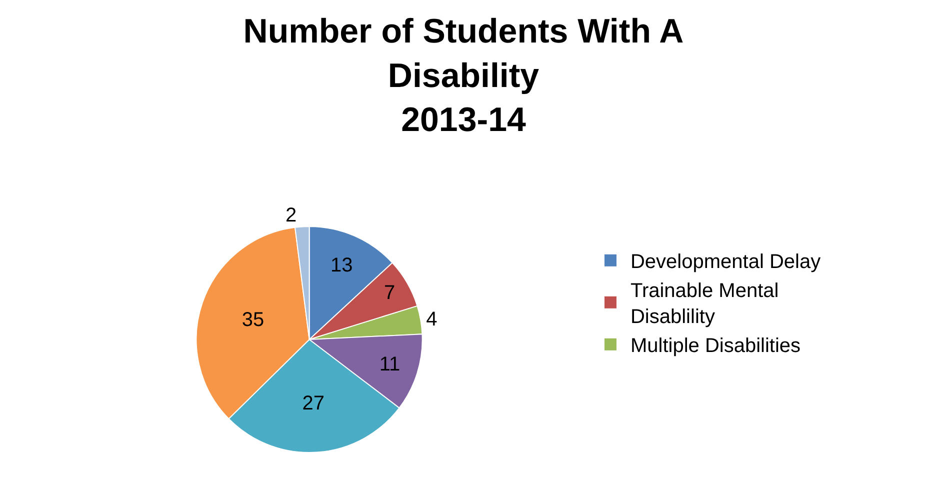 Image resolution: width=927 pixels, height=501 pixels. What do you see at coordinates (715, 346) in the screenshot?
I see `legend-label: Multiple Disabilities` at bounding box center [715, 346].